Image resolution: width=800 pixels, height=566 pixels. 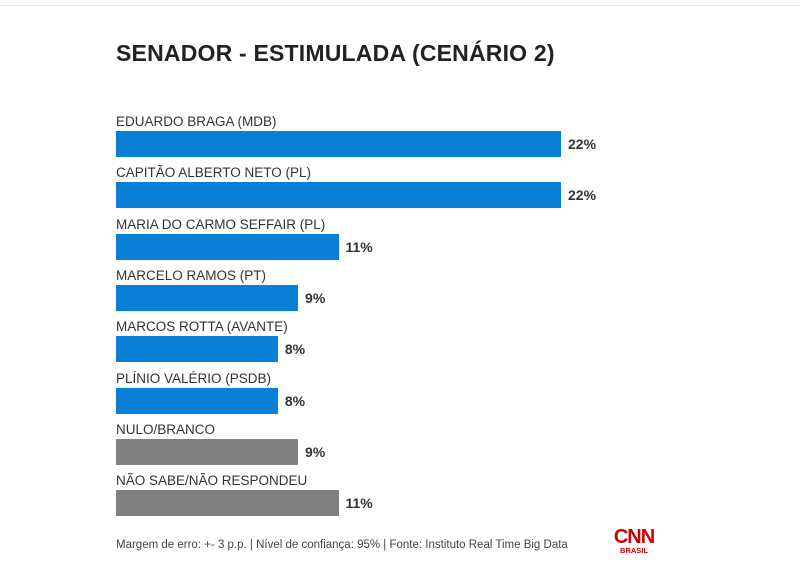 What do you see at coordinates (214, 173) in the screenshot?
I see `category-label: CAPITÃO ALBERTO NETO (PL)` at bounding box center [214, 173].